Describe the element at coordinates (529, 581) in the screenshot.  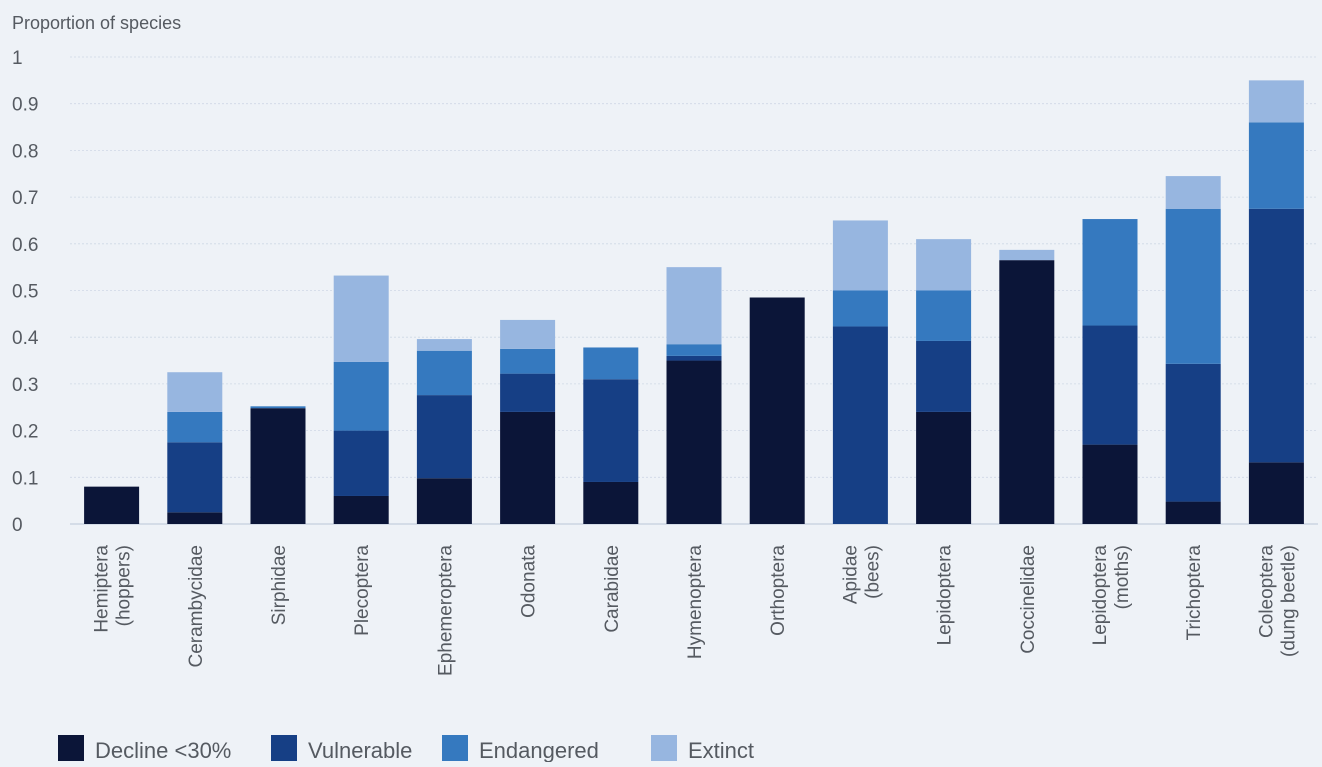
I see `category-label: Odonata` at that location.